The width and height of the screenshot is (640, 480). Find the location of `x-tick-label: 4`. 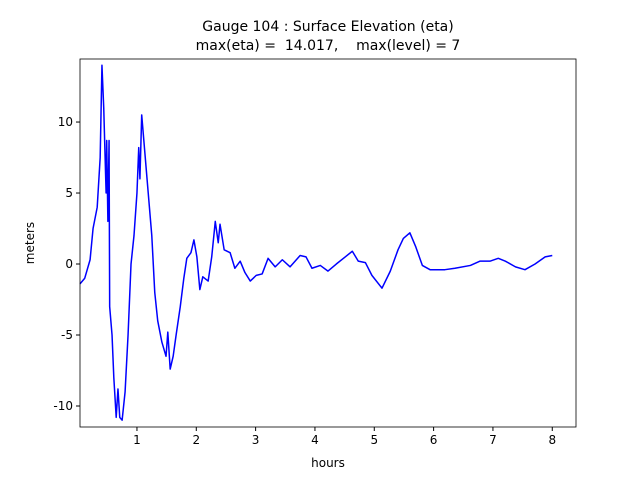

x-tick-label: 4 is located at coordinates (315, 440).